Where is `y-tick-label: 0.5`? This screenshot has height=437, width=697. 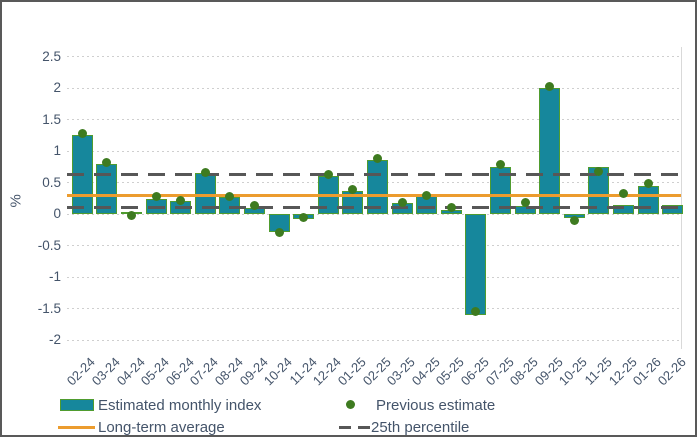
y-tick-label: 0.5 is located at coordinates (51, 182).